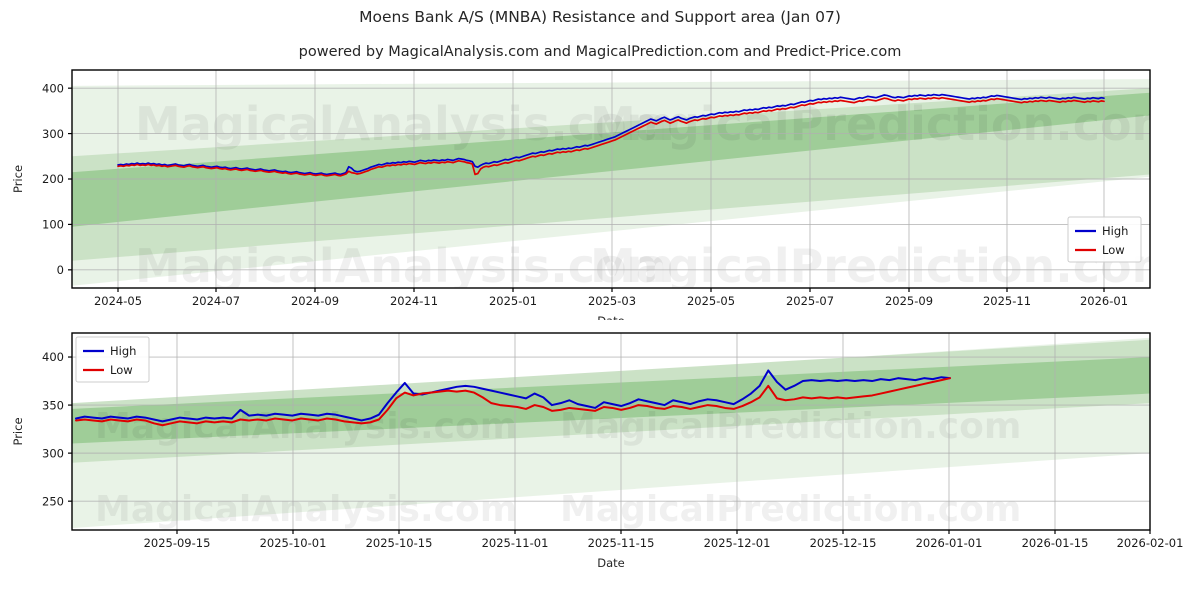 Image resolution: width=1200 pixels, height=600 pixels. I want to click on y-tick-label: 100, so click(53, 225).